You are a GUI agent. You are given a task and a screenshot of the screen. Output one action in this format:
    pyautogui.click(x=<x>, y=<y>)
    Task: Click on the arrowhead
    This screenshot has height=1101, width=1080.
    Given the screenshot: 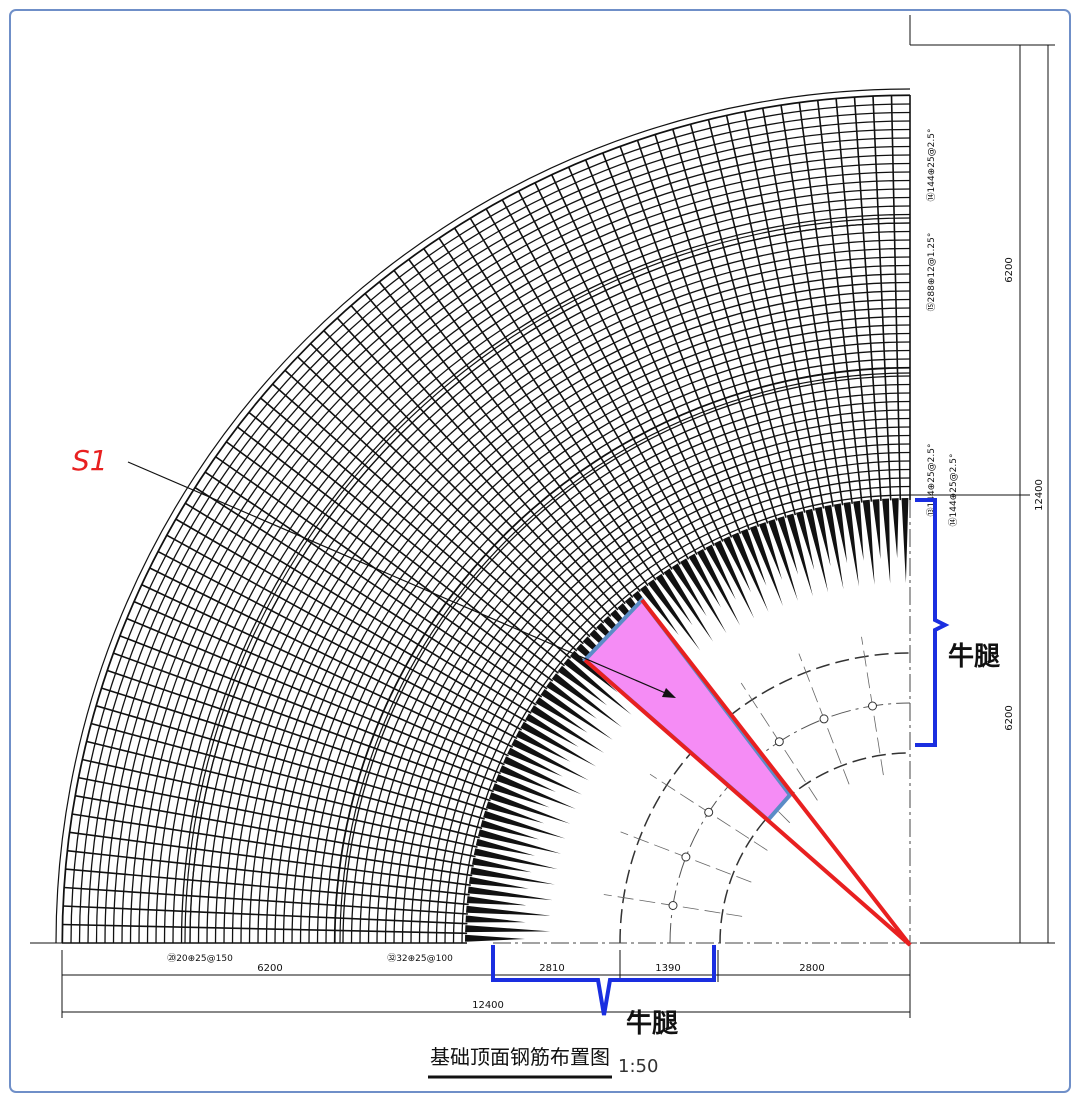 What is the action you would take?
    pyautogui.click(x=669, y=693)
    